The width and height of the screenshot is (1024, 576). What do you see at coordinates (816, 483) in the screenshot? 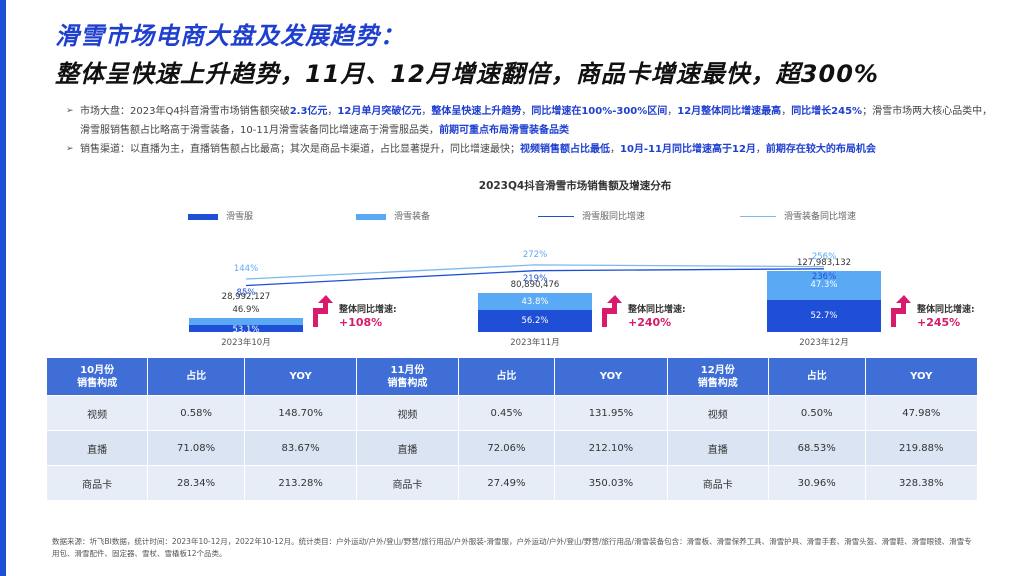
I see `table-cell: 30.96%` at bounding box center [816, 483].